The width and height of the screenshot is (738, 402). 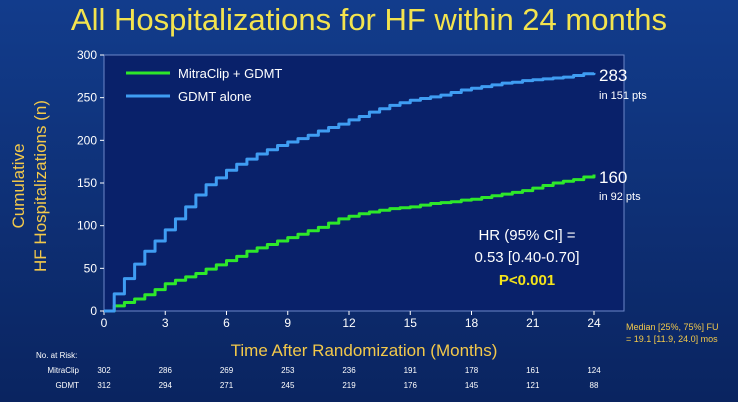 What do you see at coordinates (87, 55) in the screenshot?
I see `y-tick-label: 300` at bounding box center [87, 55].